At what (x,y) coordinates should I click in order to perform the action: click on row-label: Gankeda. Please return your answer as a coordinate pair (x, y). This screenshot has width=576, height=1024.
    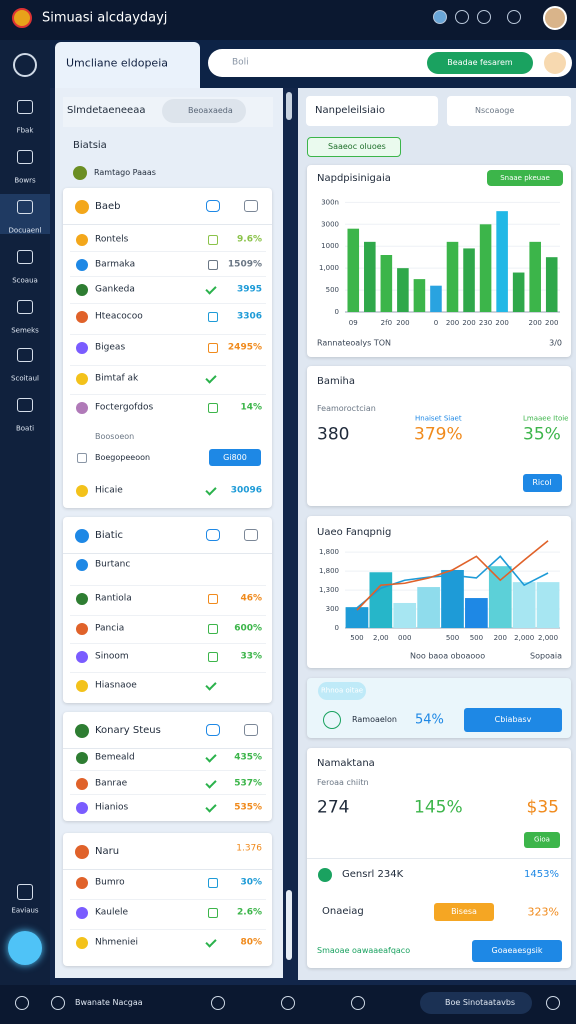
    Looking at the image, I should click on (115, 289).